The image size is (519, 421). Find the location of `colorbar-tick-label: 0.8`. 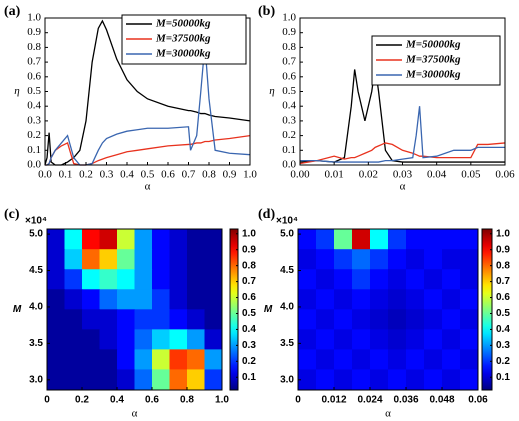

colorbar-tick-label: 0.8 is located at coordinates (249, 265).